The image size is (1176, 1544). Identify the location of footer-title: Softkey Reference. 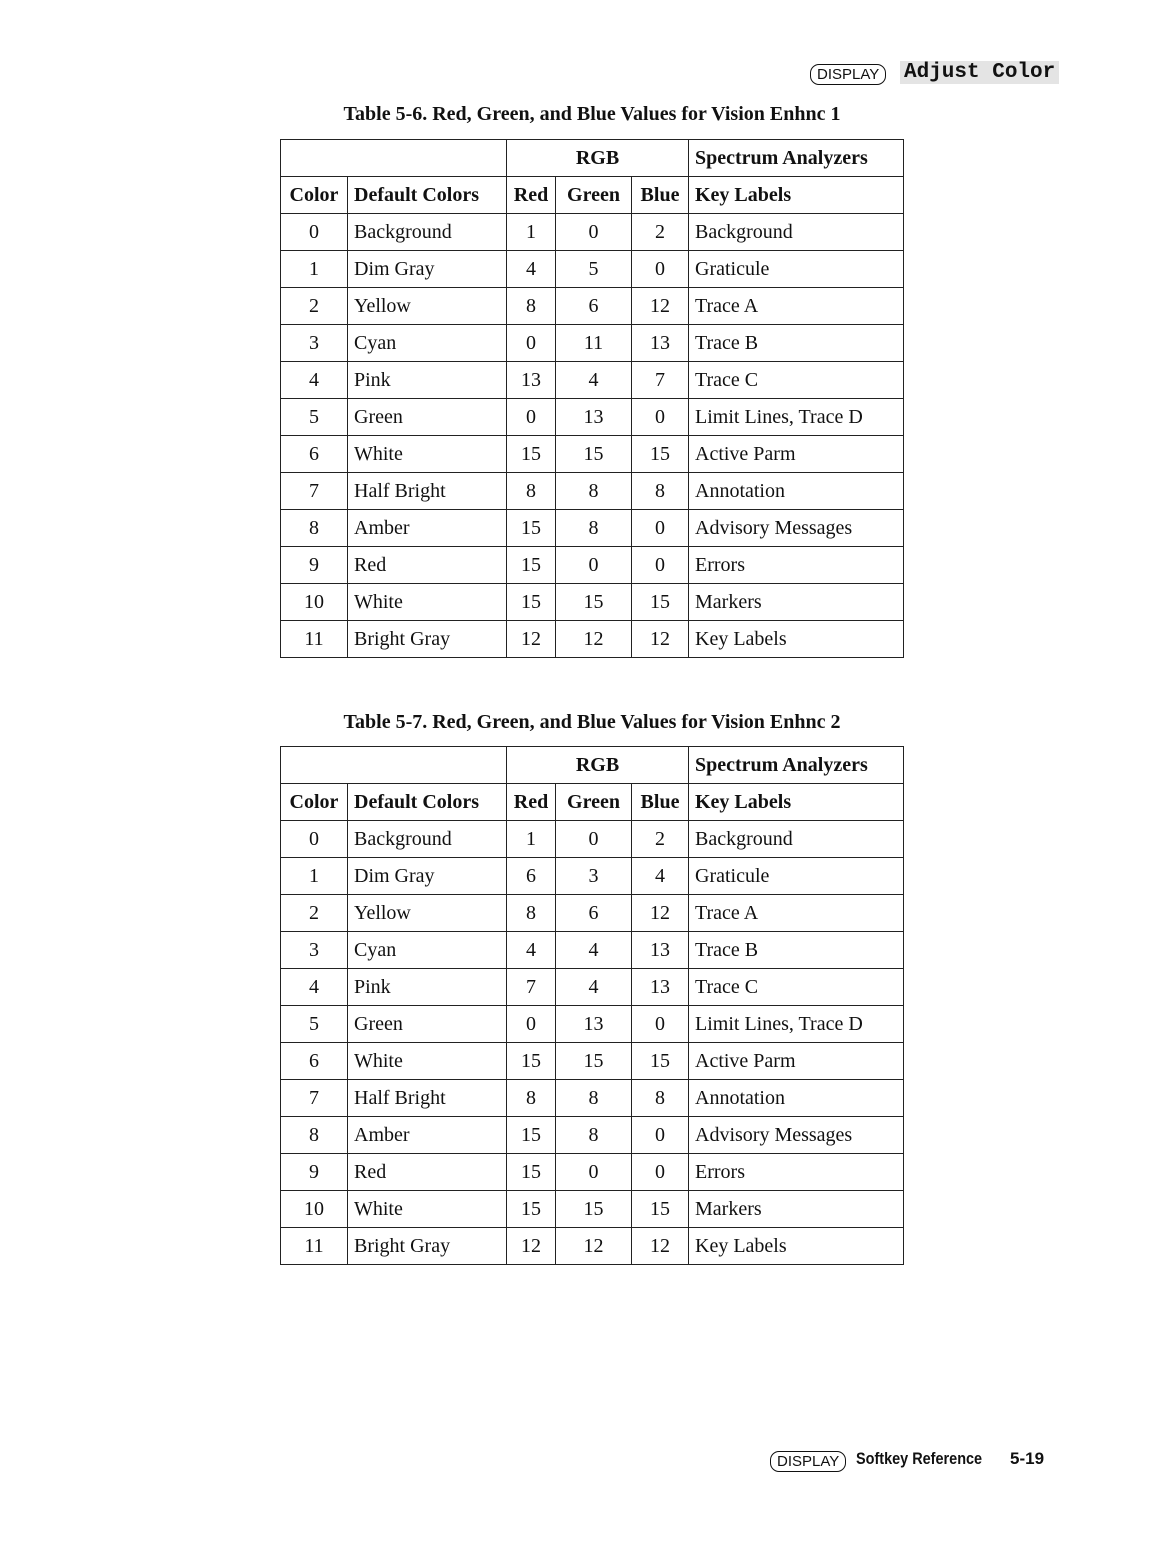
(919, 1458).